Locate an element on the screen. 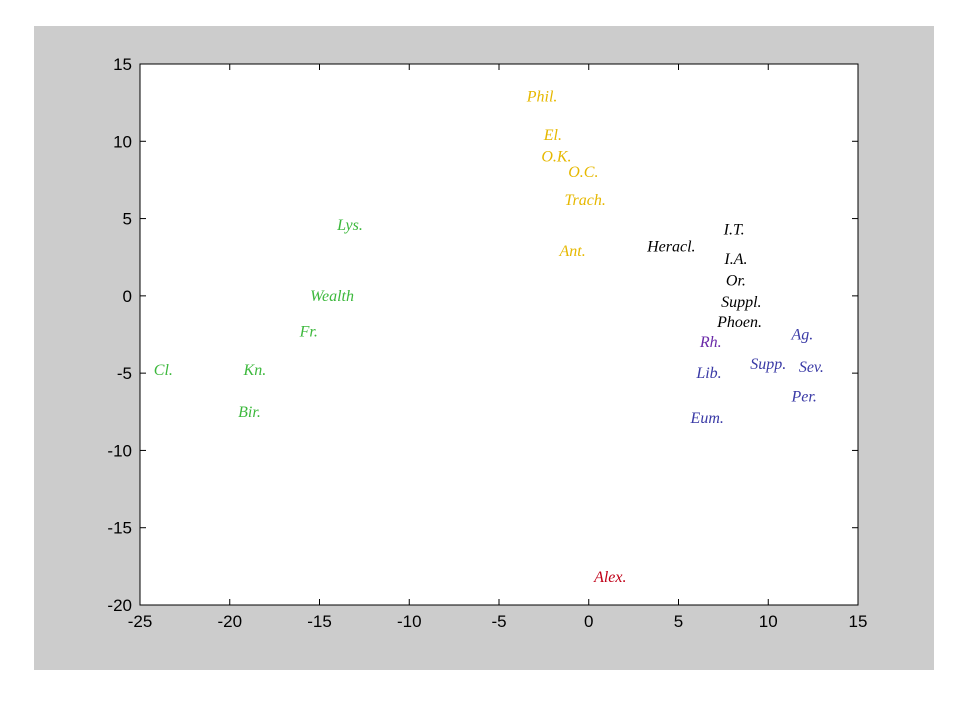  scatter-point-label: Rh. is located at coordinates (710, 342).